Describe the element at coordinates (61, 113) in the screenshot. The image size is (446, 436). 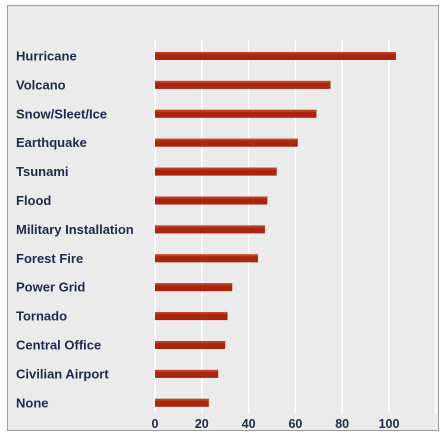
I see `category-label-2: Snow/Sleet/Ice` at that location.